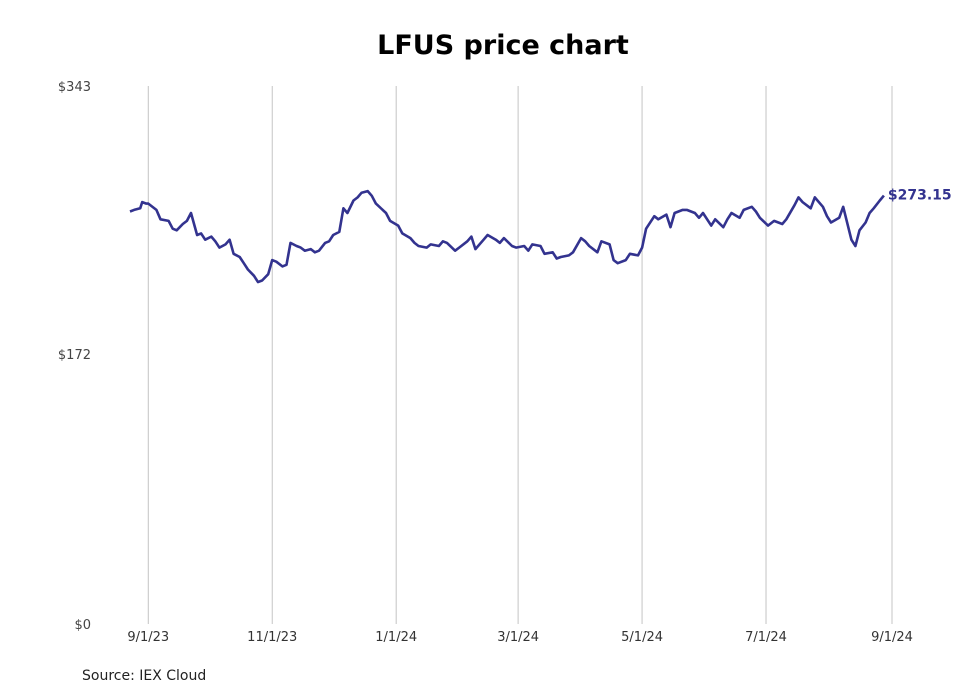 The height and width of the screenshot is (699, 980). I want to click on x-tick-label: 11/1/23, so click(272, 637).